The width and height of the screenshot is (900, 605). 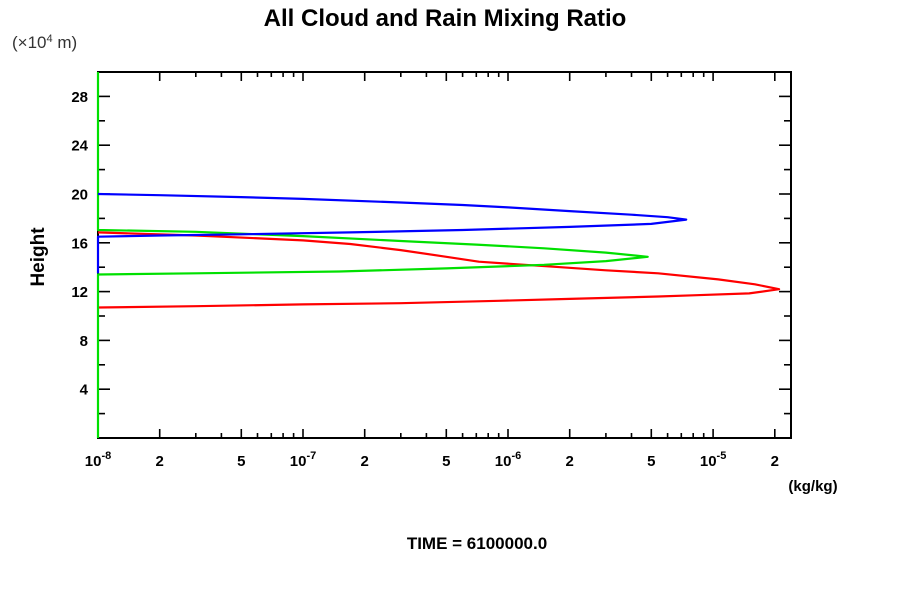 I want to click on y-tick-label: 12, so click(x=79, y=292).